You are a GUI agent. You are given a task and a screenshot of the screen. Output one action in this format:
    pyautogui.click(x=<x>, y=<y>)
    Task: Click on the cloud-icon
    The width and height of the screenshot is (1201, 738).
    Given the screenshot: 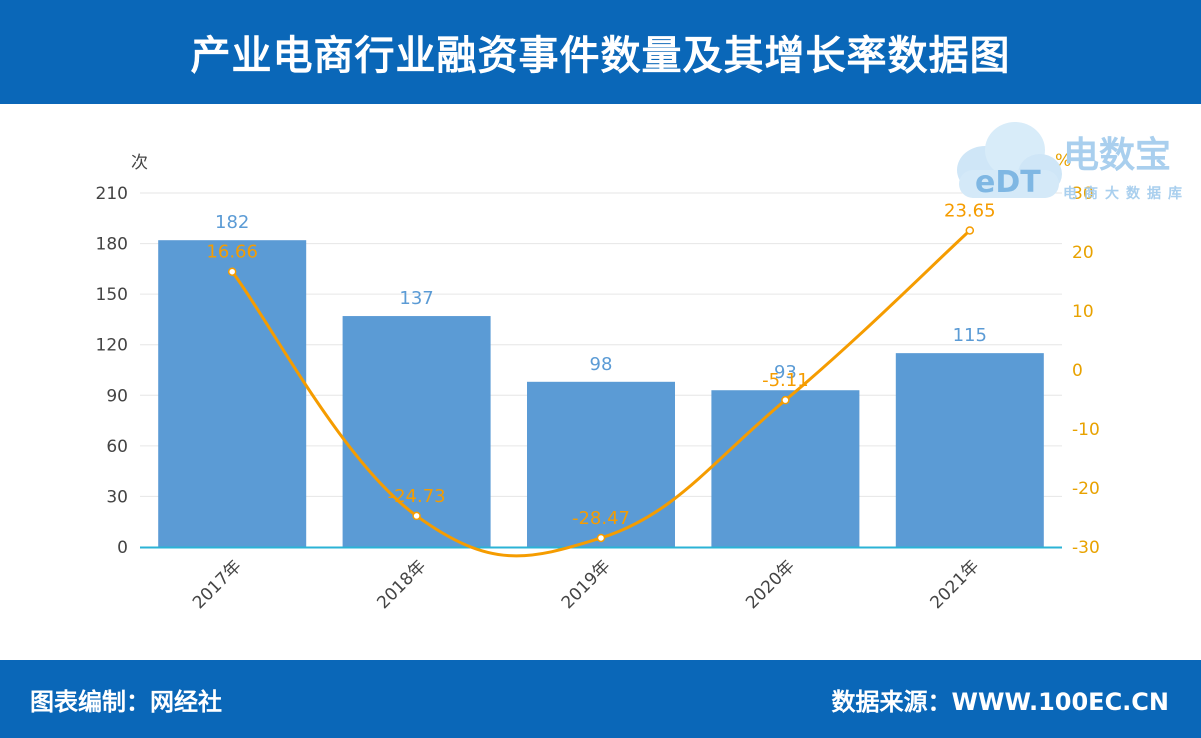 What is the action you would take?
    pyautogui.click(x=1009, y=160)
    